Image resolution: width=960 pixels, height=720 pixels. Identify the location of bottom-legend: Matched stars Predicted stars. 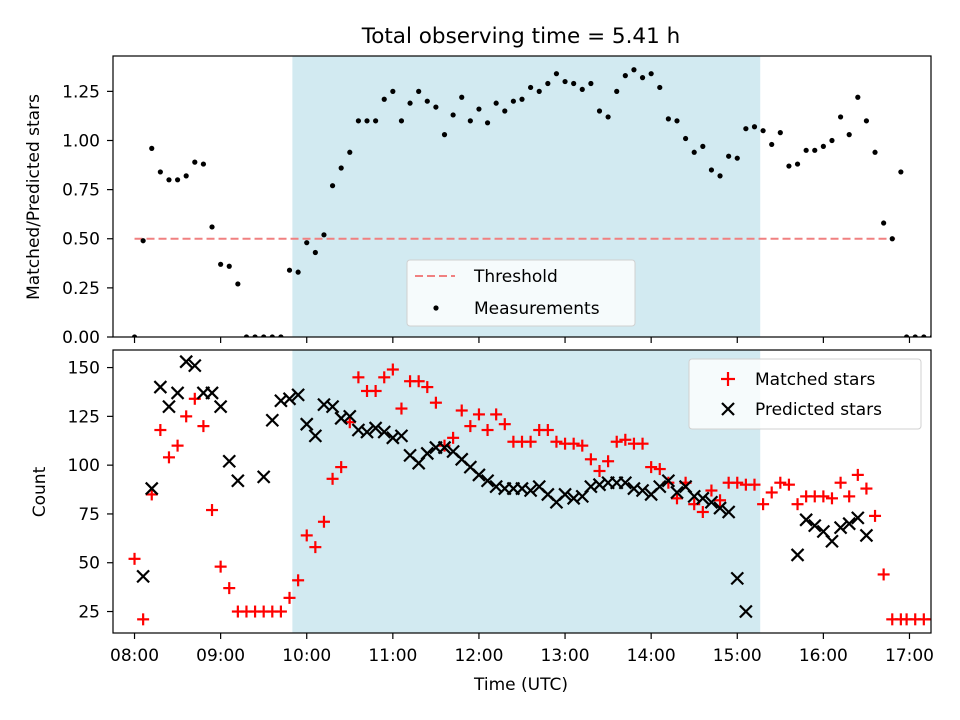
(805, 394).